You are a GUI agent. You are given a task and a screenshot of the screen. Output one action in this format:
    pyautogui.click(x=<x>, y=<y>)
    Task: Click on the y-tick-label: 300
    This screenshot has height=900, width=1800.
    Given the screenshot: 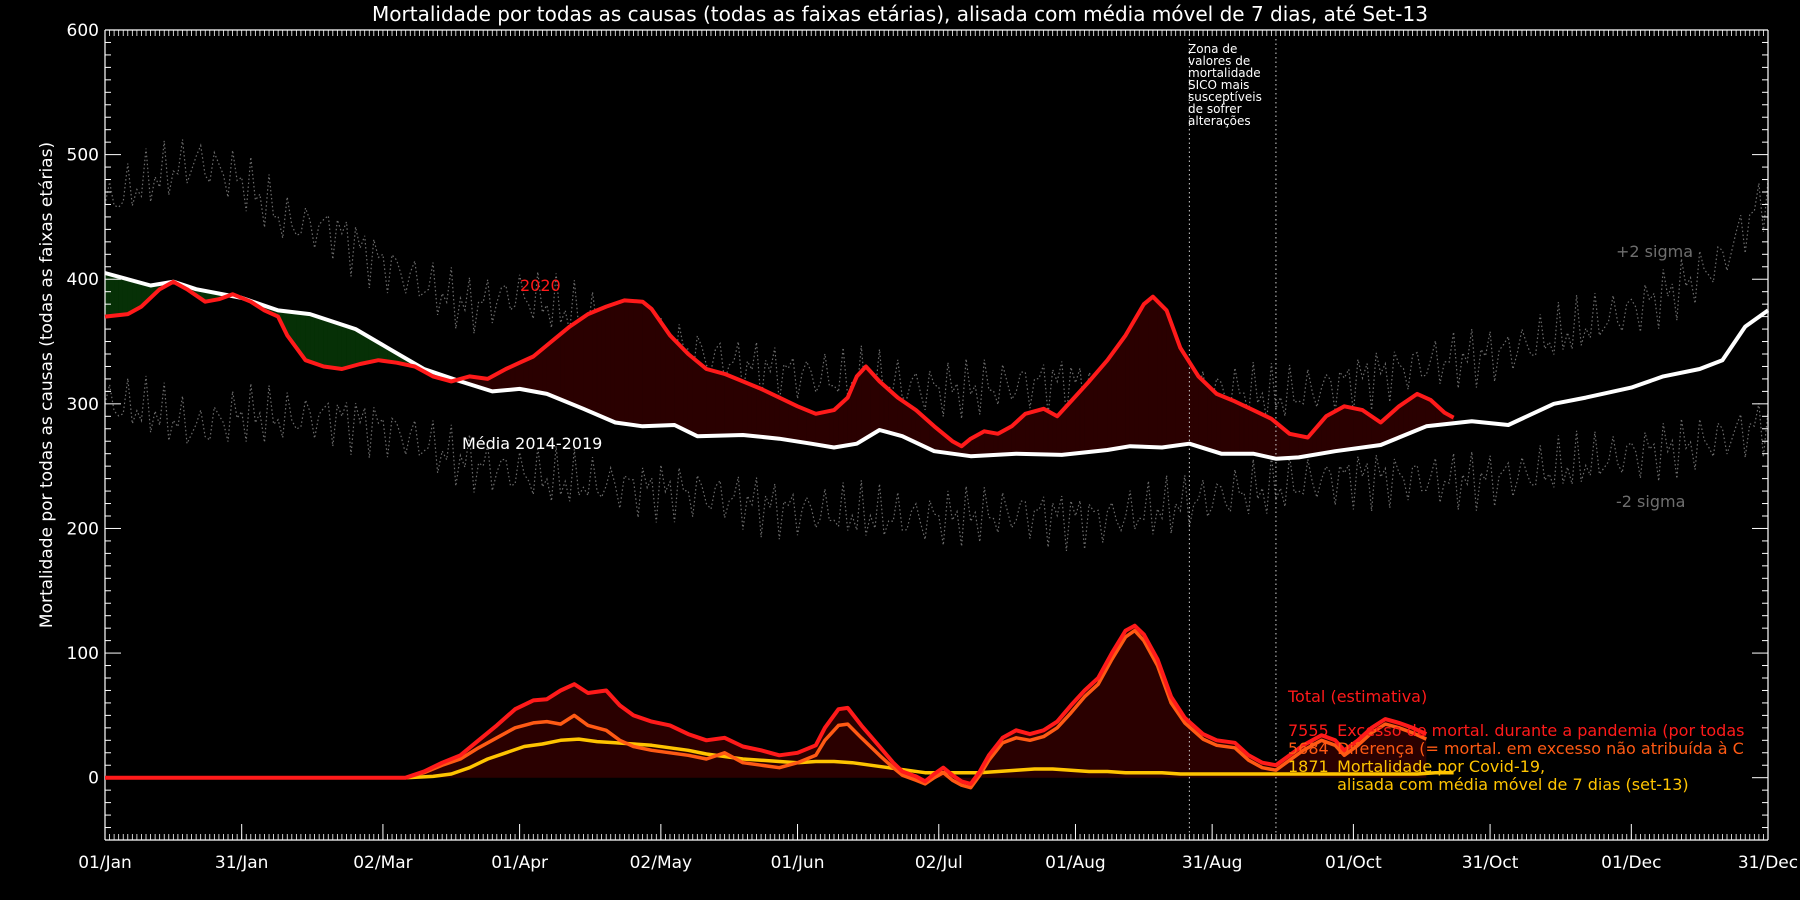 What is the action you would take?
    pyautogui.click(x=83, y=405)
    